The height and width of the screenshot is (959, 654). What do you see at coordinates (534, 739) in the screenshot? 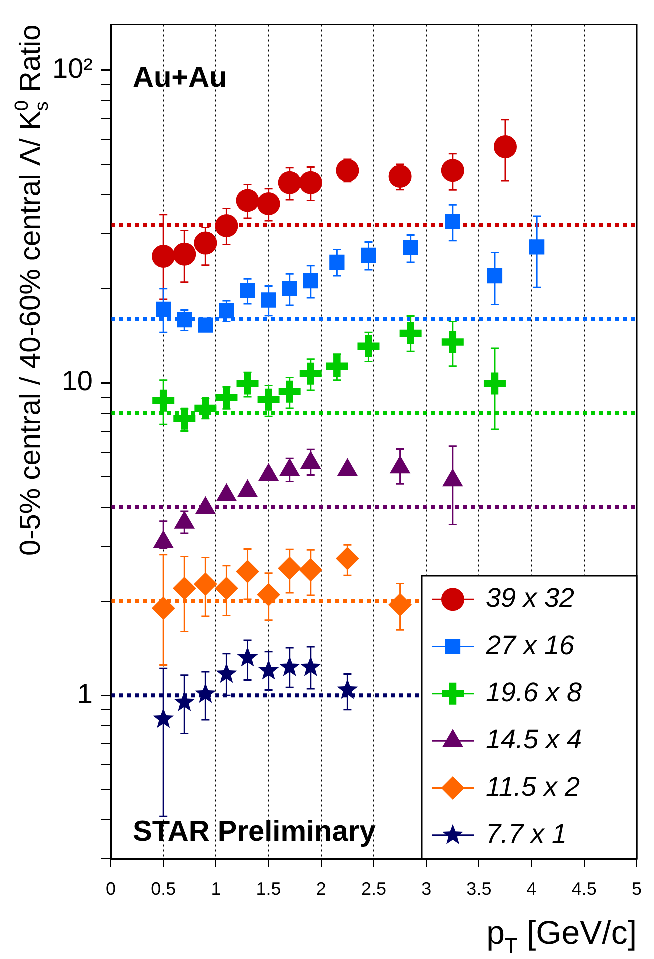
I see `legend-label: 14.5 x 4` at bounding box center [534, 739].